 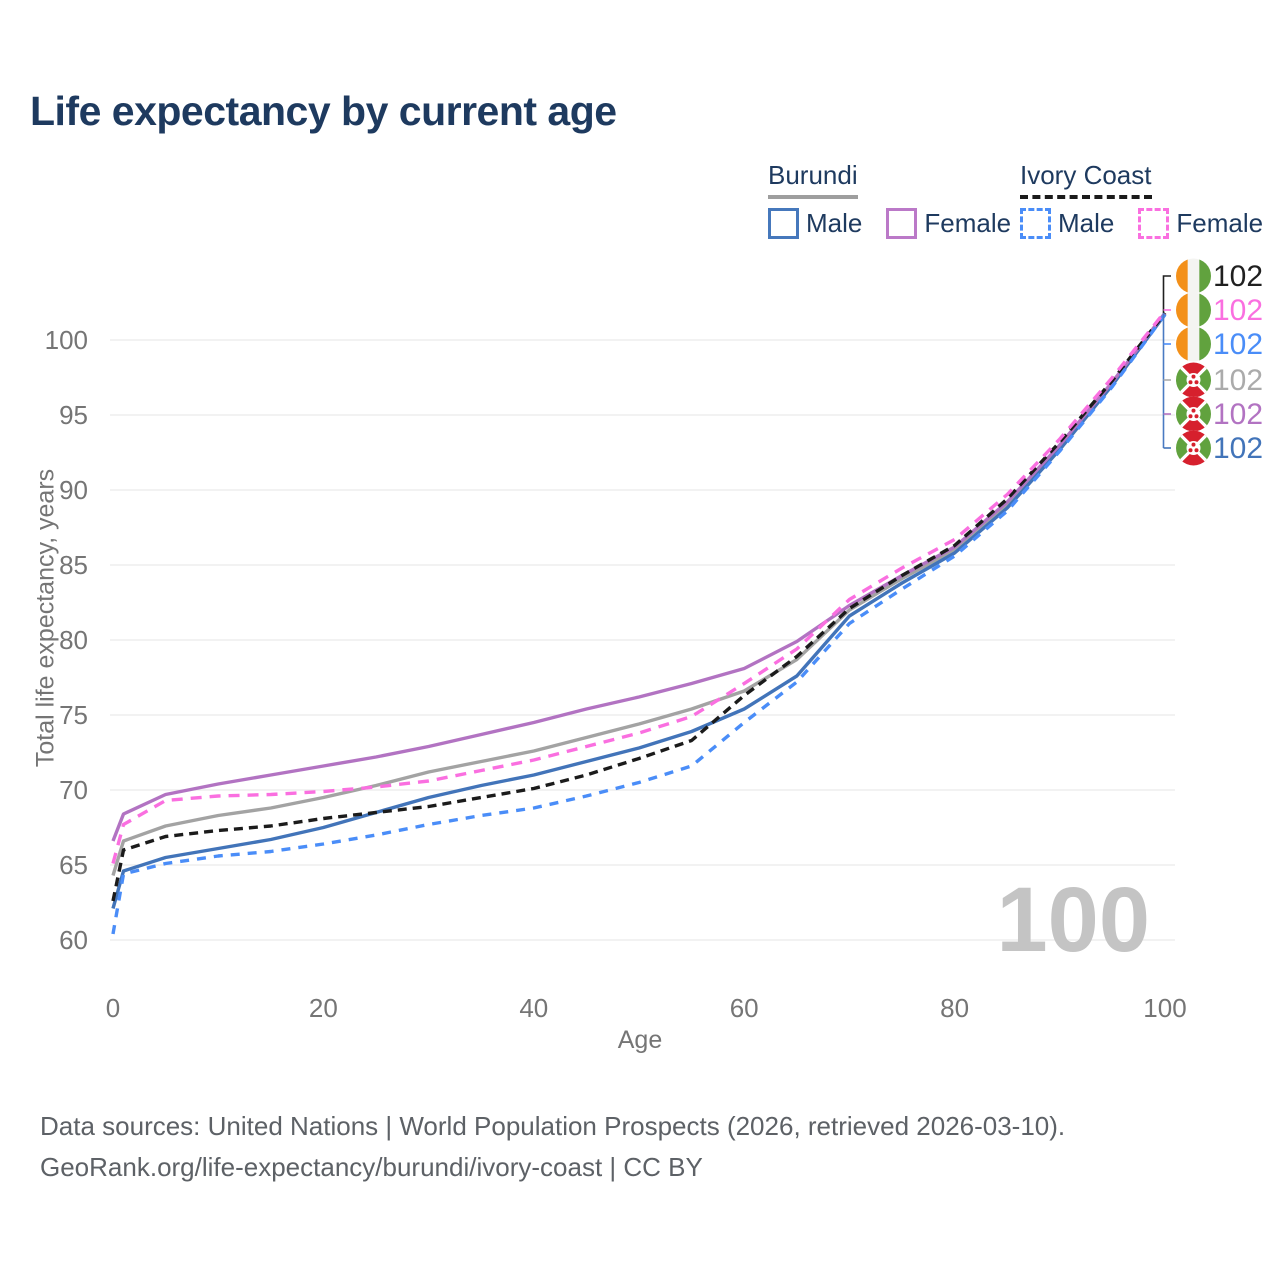 I want to click on end-label-value-ivory-coast-both-sexes: 102, so click(x=1238, y=276).